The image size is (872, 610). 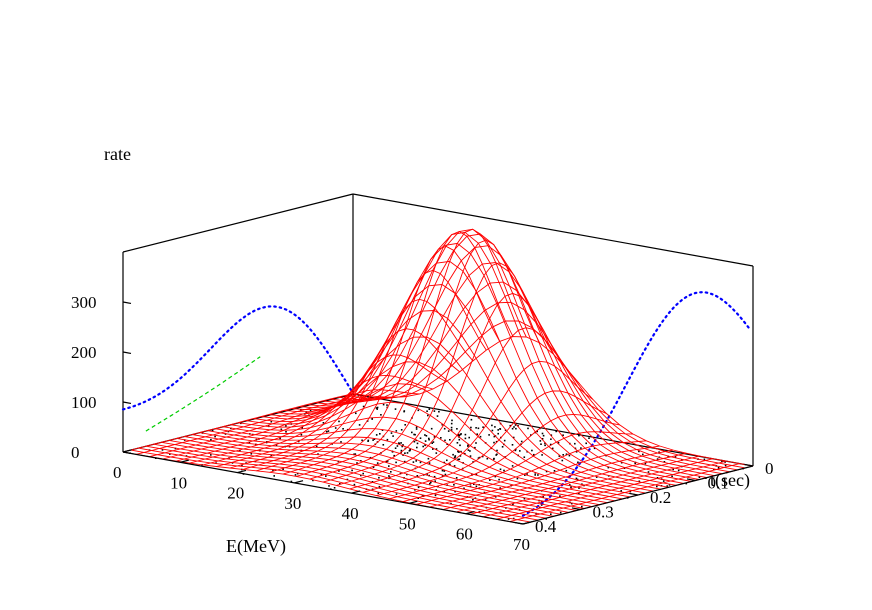 I want to click on y-tick, so click(x=519, y=523).